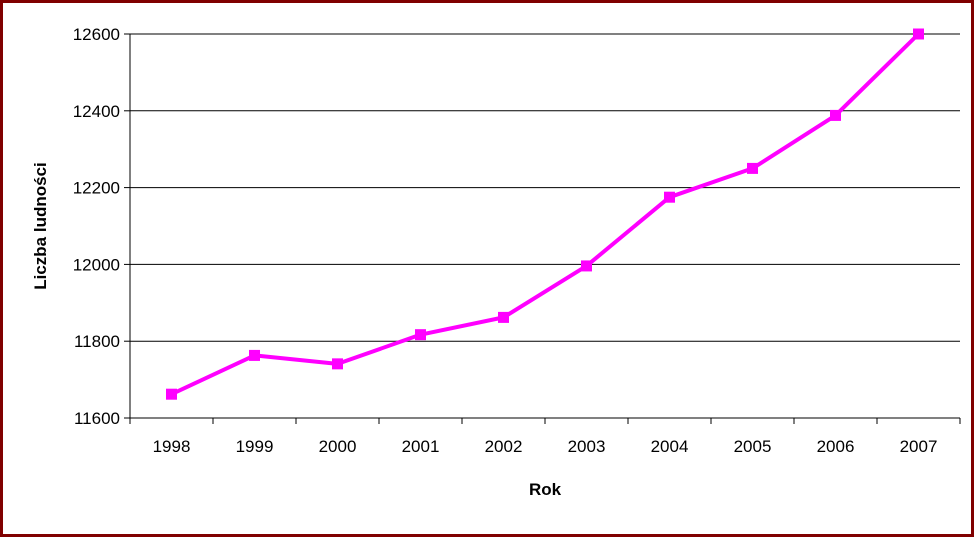 This screenshot has height=537, width=974. What do you see at coordinates (255, 446) in the screenshot?
I see `x-tick-label: 1999` at bounding box center [255, 446].